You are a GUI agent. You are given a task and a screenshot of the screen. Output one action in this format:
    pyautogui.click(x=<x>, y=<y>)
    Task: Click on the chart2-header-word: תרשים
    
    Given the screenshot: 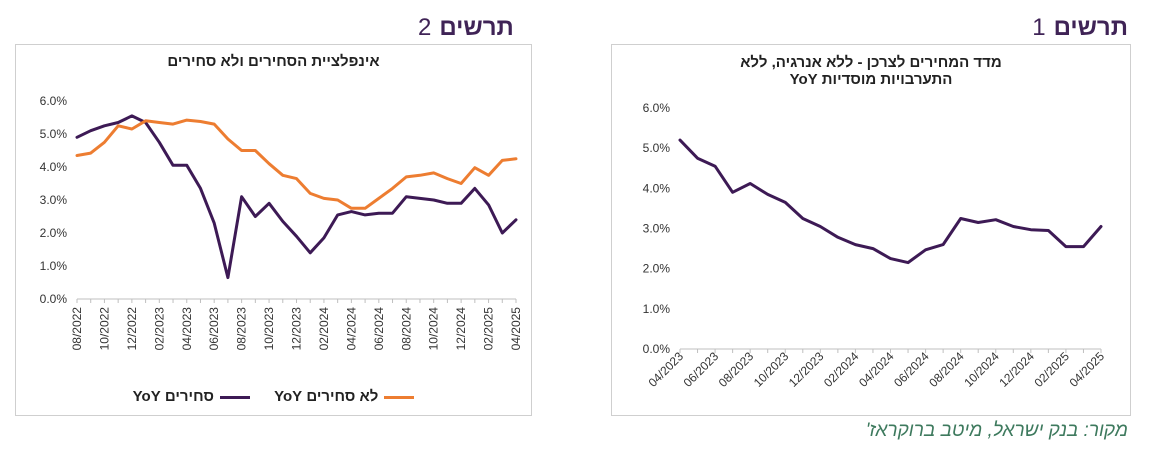 What is the action you would take?
    pyautogui.click(x=476, y=27)
    